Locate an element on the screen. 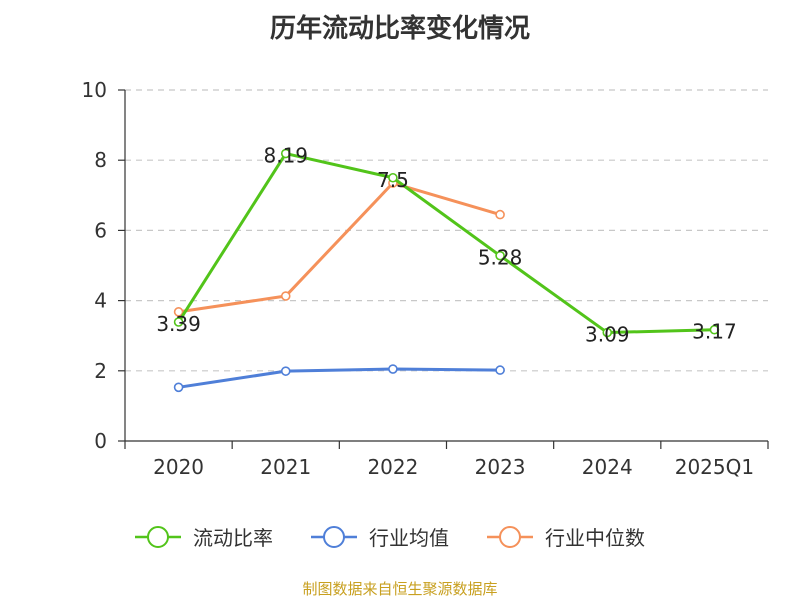 The width and height of the screenshot is (800, 600). series-line-industry-median is located at coordinates (339, 247).